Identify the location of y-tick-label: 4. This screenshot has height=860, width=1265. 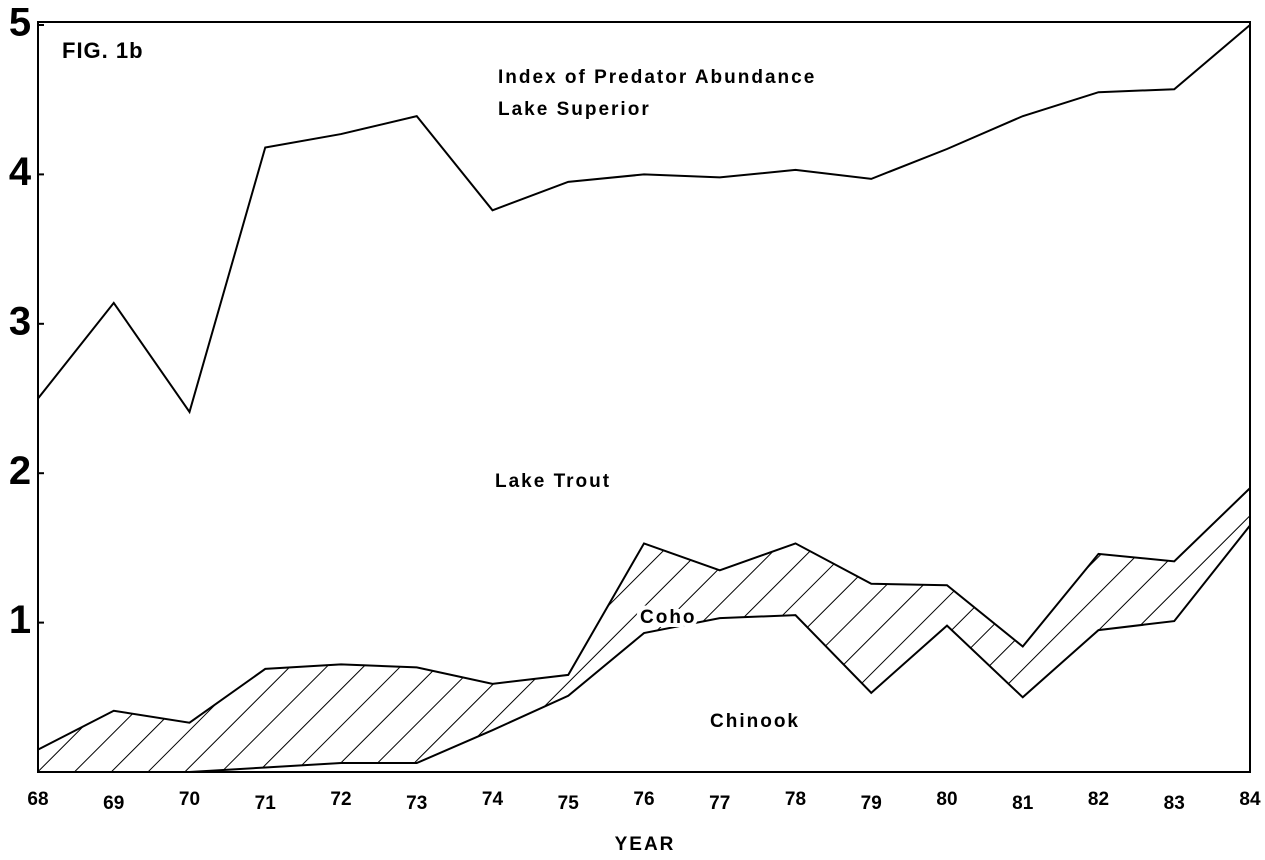
(20, 172).